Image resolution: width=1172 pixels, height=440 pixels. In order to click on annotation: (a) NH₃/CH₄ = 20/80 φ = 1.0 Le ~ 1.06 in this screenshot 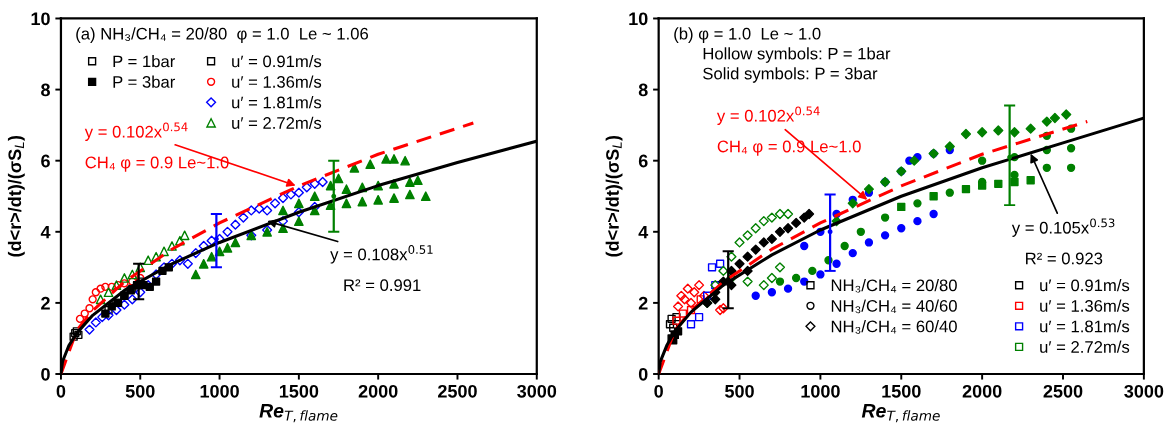, I will do `click(222, 35)`.